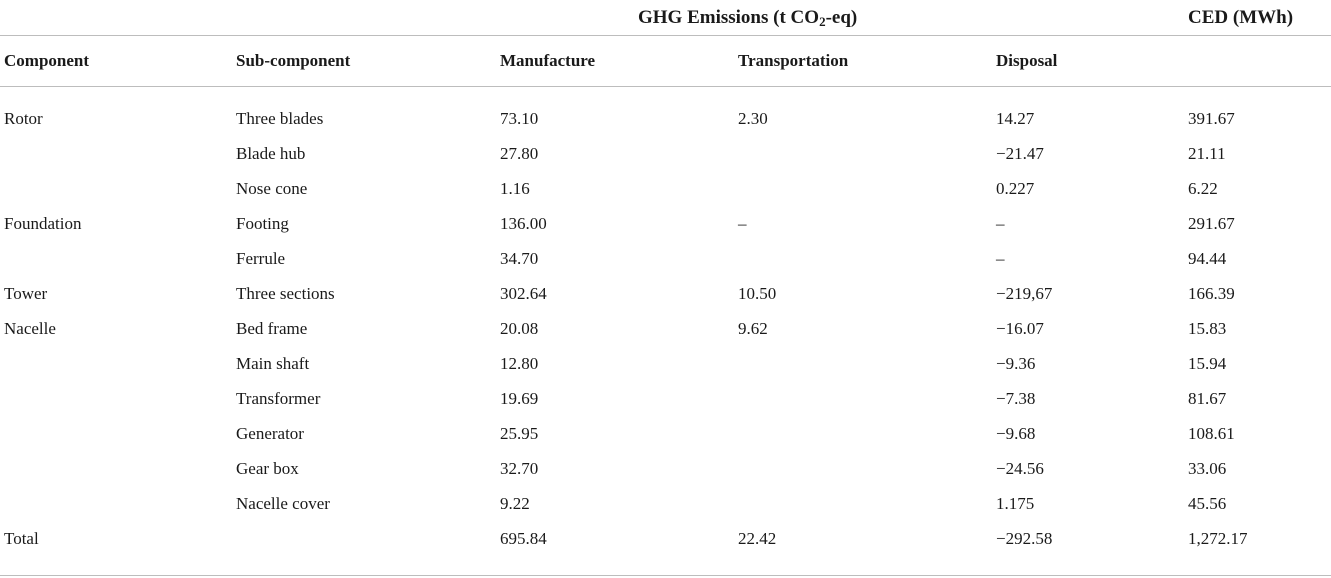 This screenshot has width=1331, height=578. I want to click on cell-ced: 45.56, so click(1207, 503).